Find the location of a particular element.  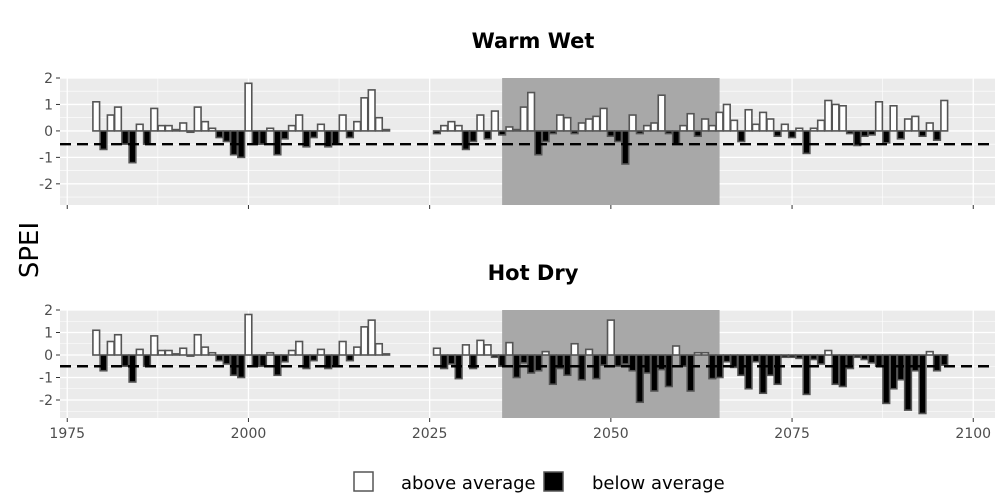

y-tick-label: -2 is located at coordinates (46, 401).